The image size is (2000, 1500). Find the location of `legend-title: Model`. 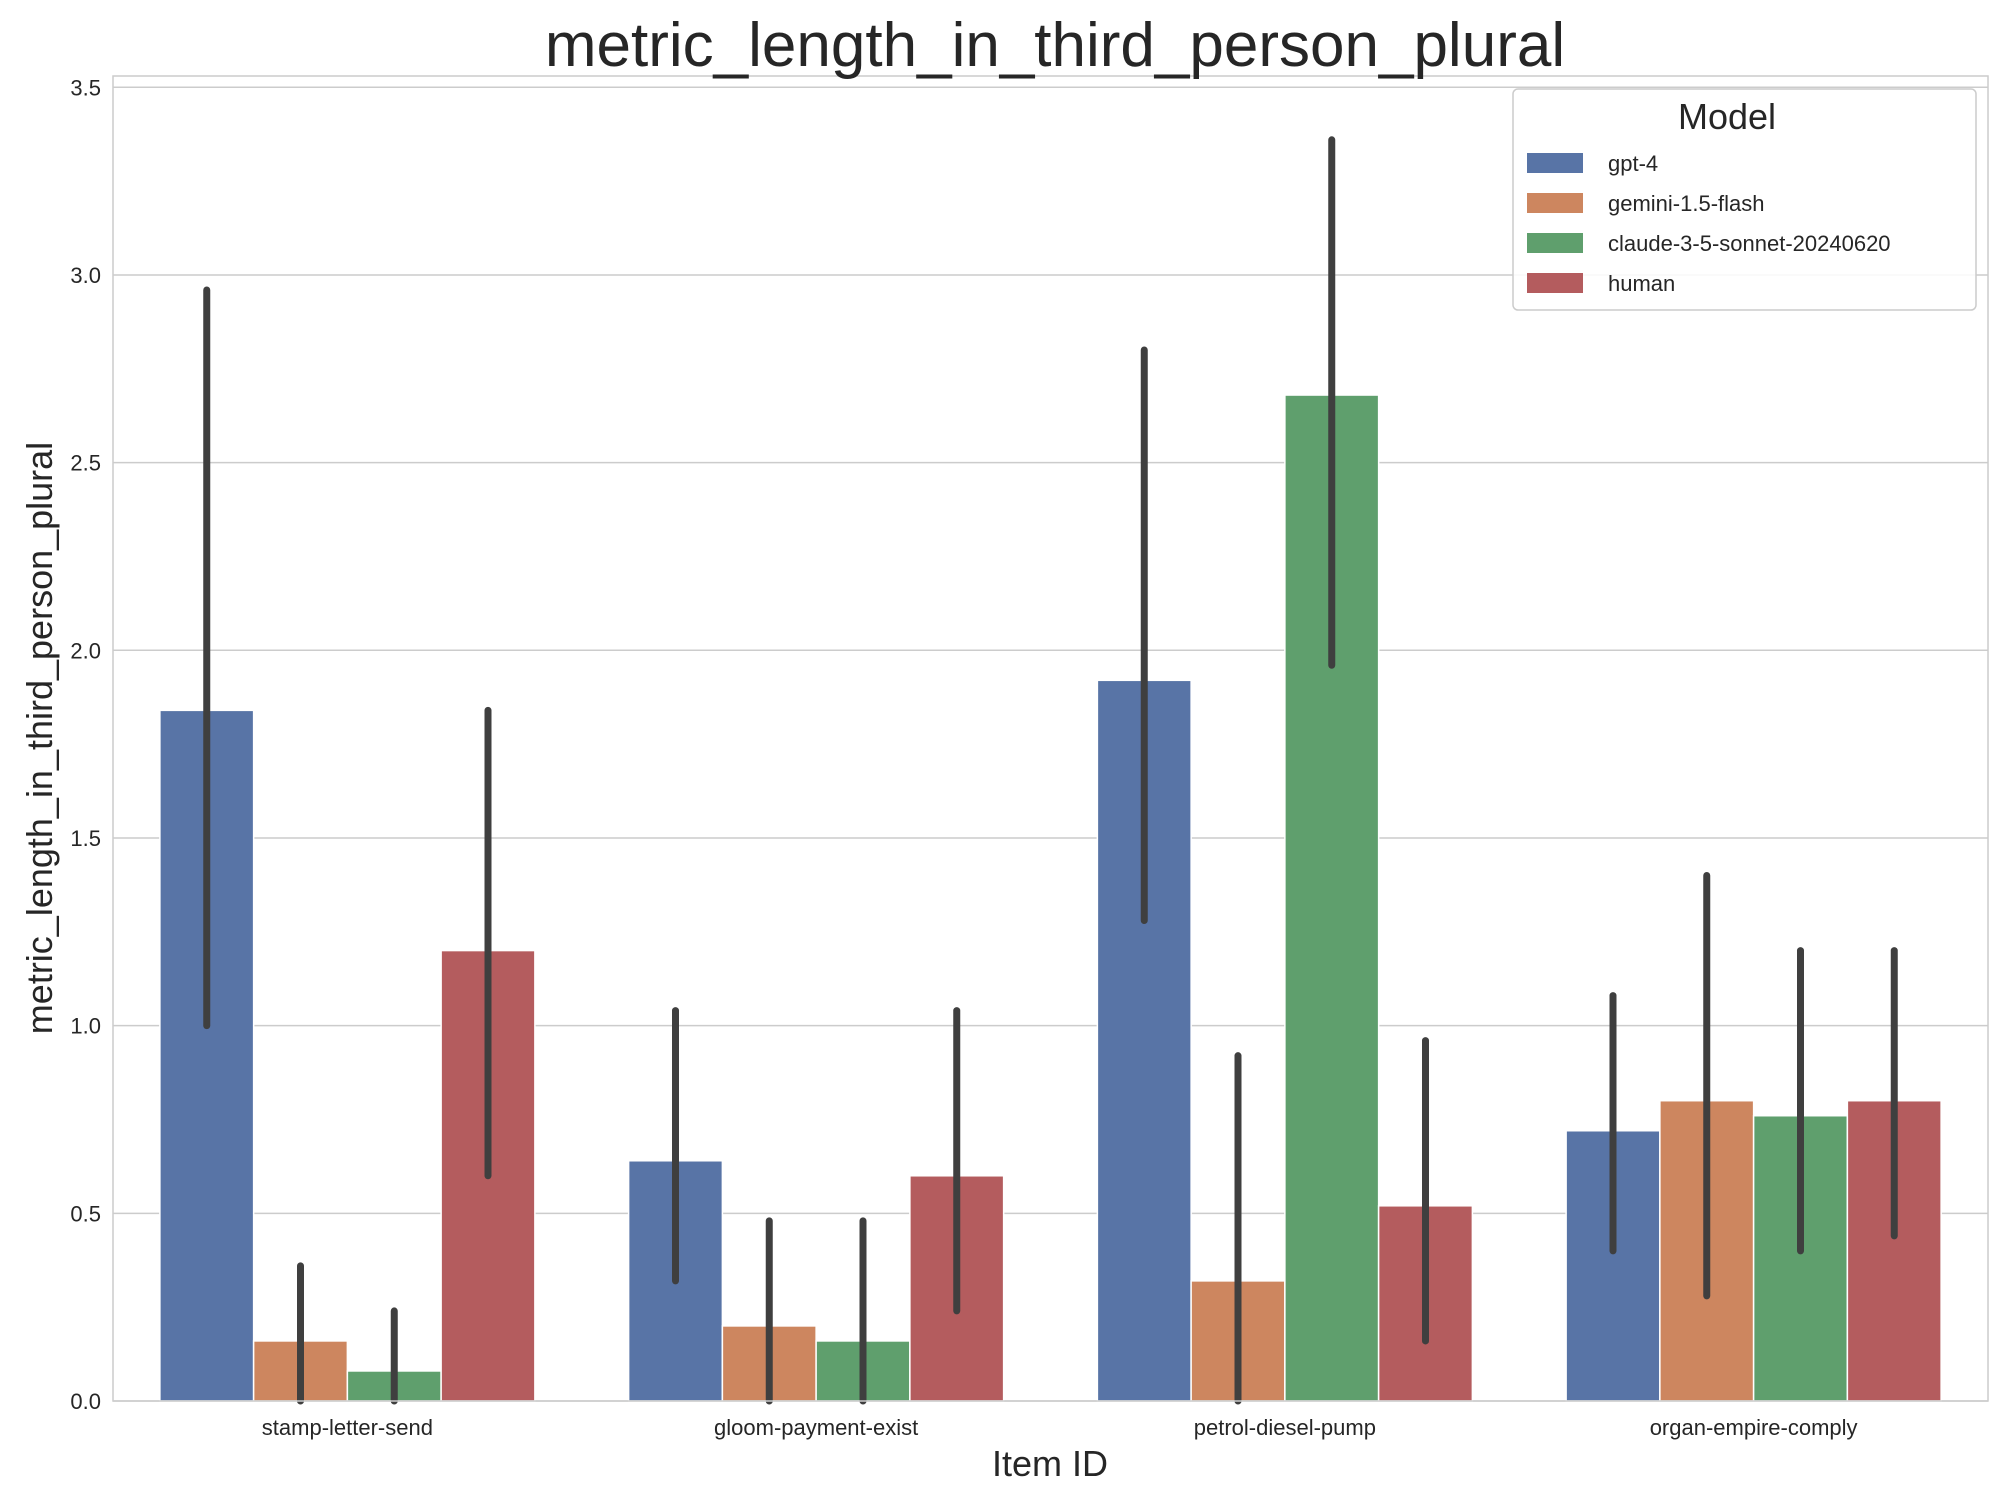

legend-title: Model is located at coordinates (1727, 116).